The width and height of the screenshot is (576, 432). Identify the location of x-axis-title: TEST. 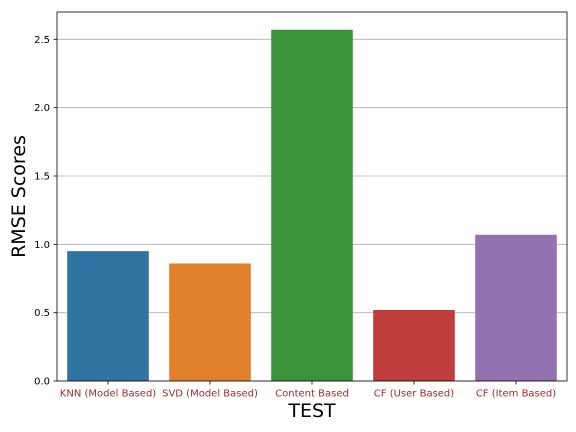
(311, 411).